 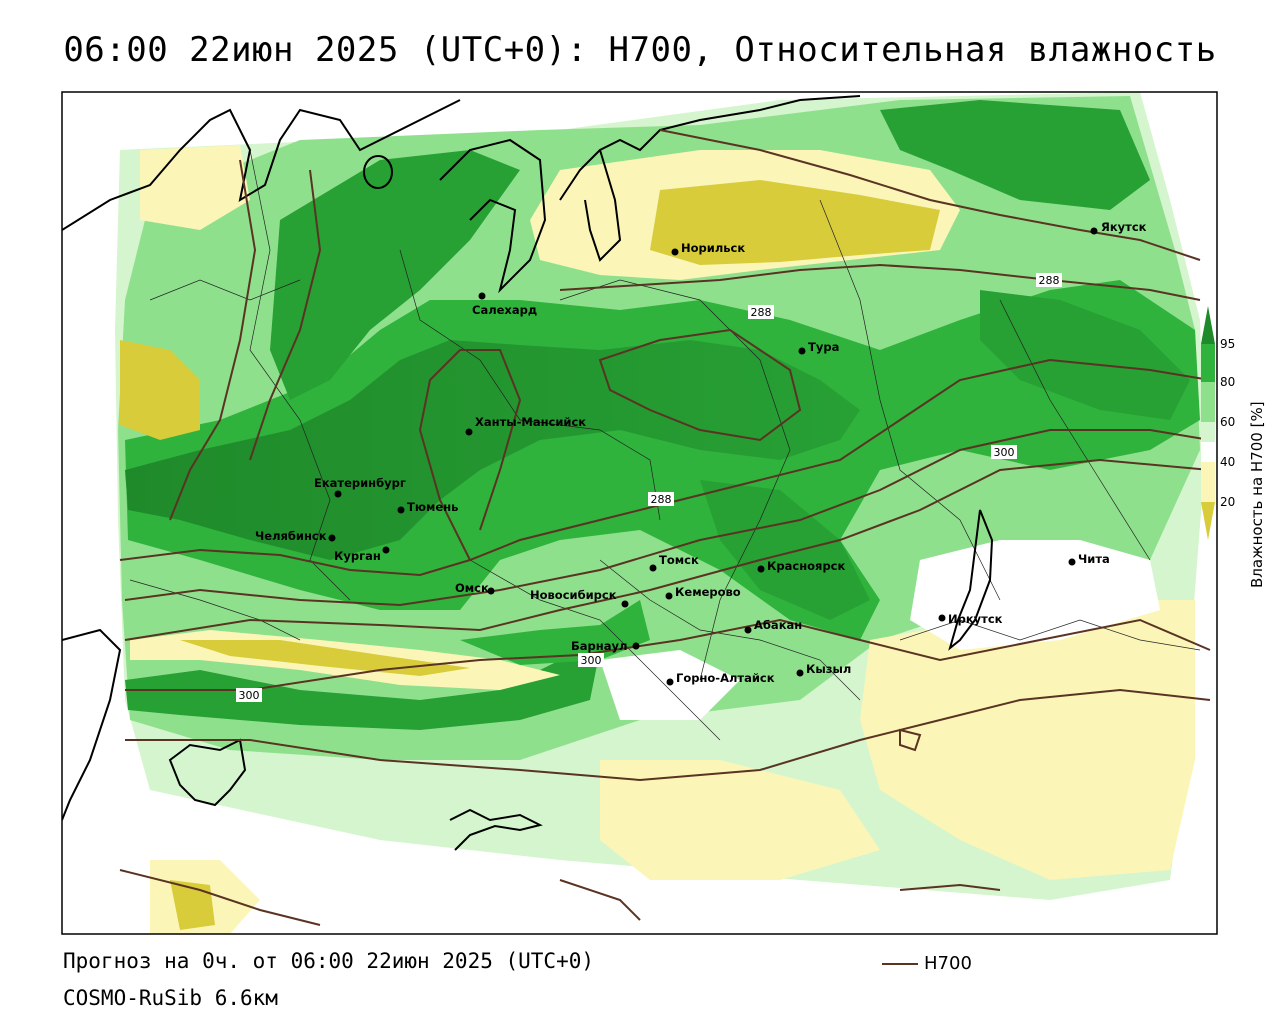 I want to click on city-yekaterinburg: Екатеринбург, so click(x=360, y=487).